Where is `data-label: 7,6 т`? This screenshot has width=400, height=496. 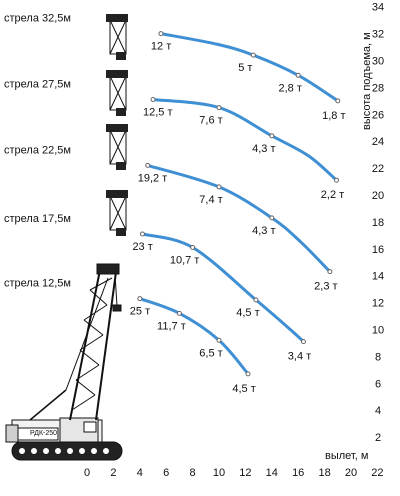 data-label: 7,6 т is located at coordinates (210, 121).